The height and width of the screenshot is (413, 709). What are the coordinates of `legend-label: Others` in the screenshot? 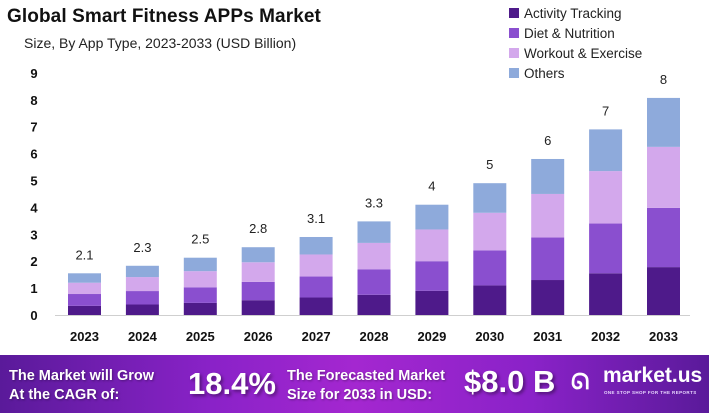 It's located at (544, 73).